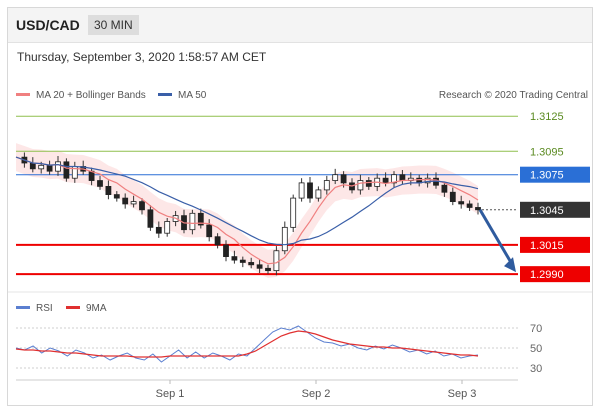 The width and height of the screenshot is (598, 409). What do you see at coordinates (536, 369) in the screenshot?
I see `rsi-tick-2: 30` at bounding box center [536, 369].